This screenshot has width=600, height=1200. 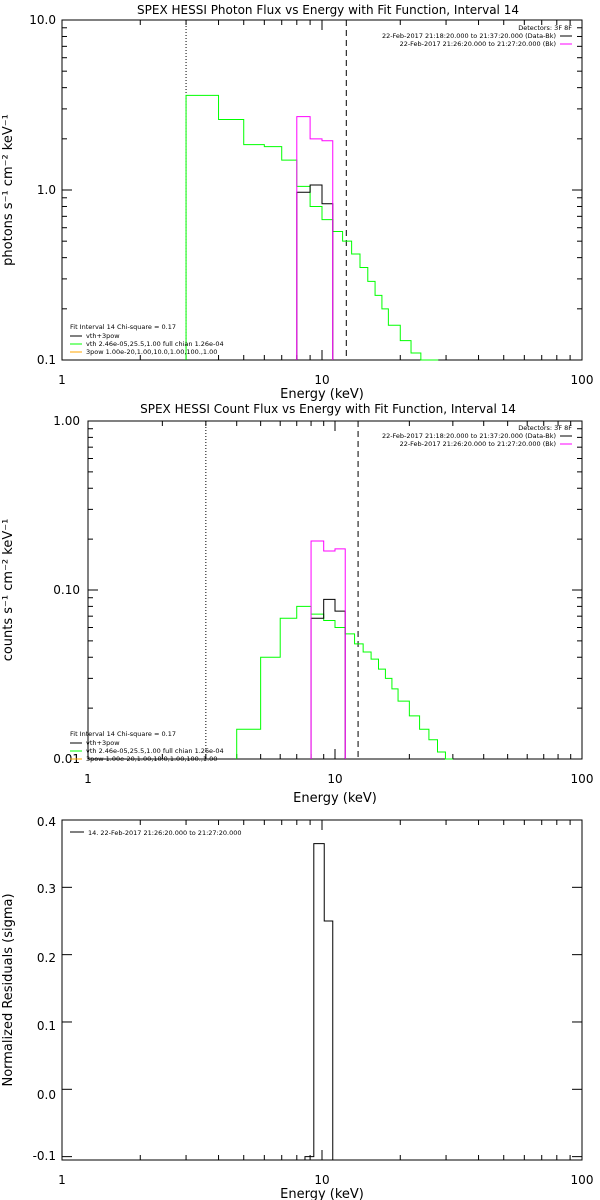 I want to click on y-tick-label: 0.10, so click(x=66, y=590).